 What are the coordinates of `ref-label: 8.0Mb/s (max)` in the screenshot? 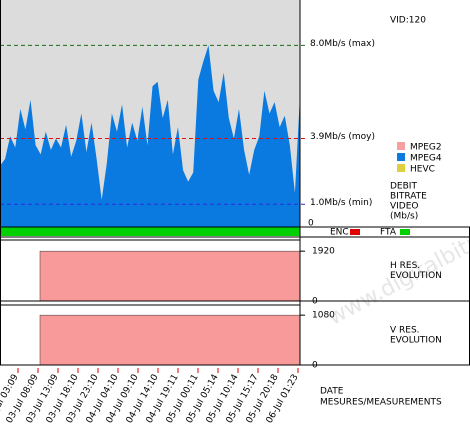 It's located at (342, 44).